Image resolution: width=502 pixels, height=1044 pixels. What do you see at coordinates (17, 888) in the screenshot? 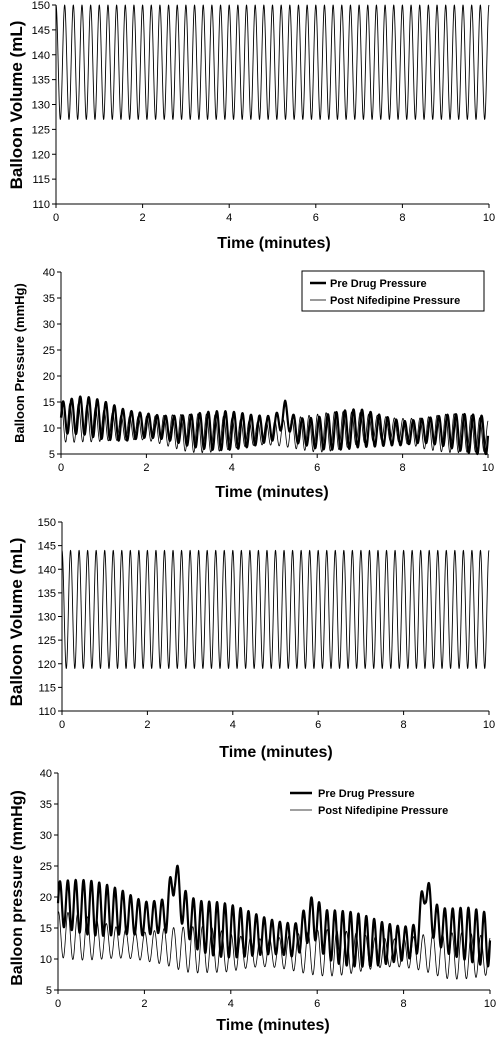
I see `y-axis-label: Balloon pressure (mmHg)` at bounding box center [17, 888].